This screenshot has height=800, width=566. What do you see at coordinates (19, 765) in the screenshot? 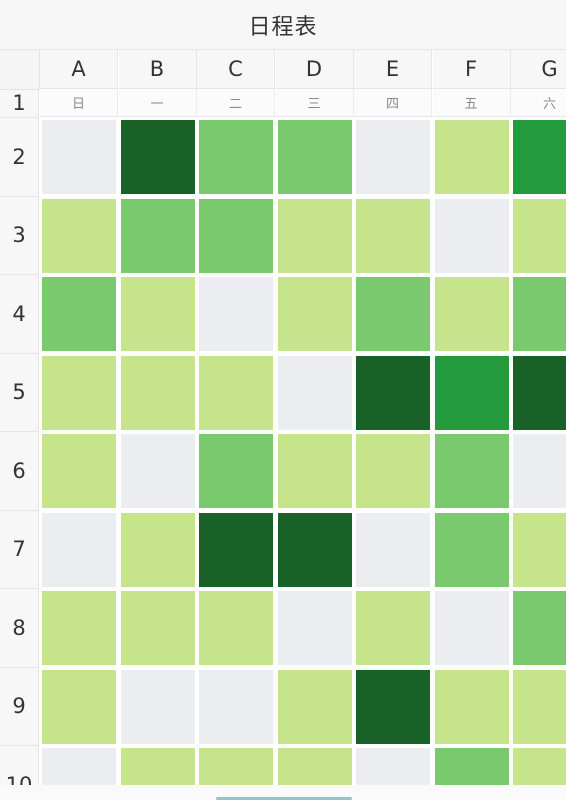
I see `row-header-10: 10` at bounding box center [19, 765].